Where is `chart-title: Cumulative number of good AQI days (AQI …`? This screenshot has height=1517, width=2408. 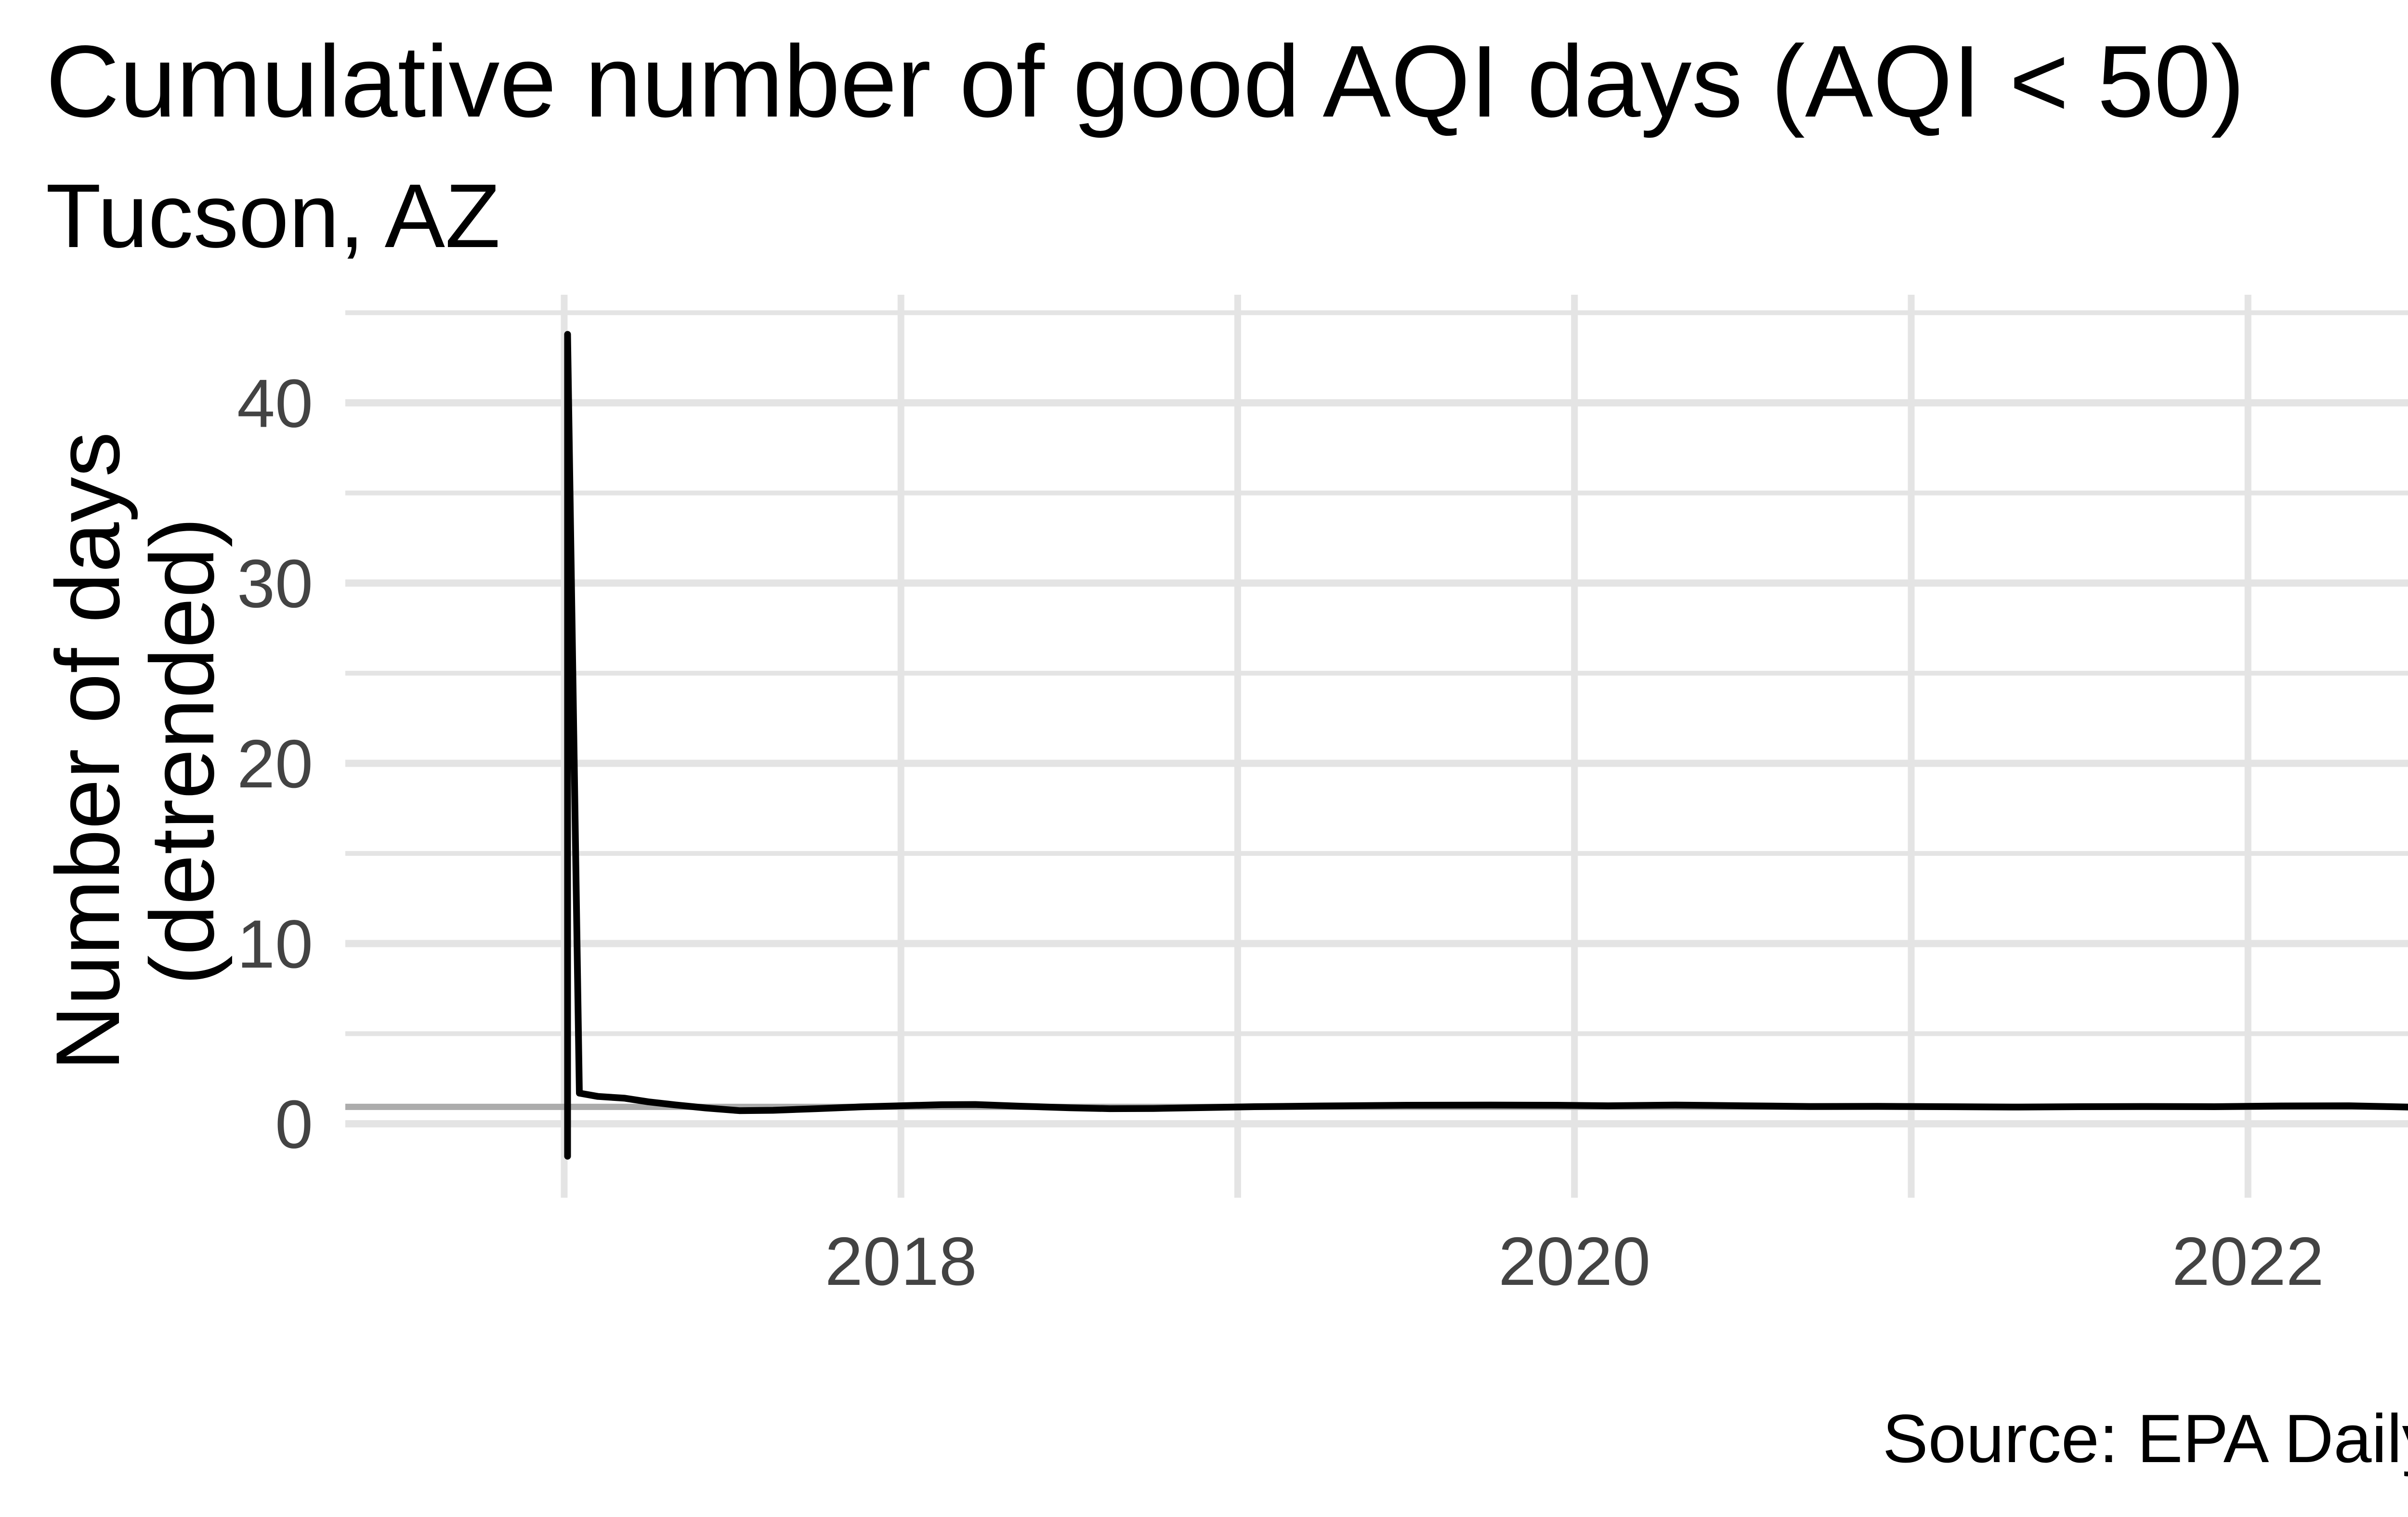 chart-title: Cumulative number of good AQI days (AQI … is located at coordinates (1145, 81).